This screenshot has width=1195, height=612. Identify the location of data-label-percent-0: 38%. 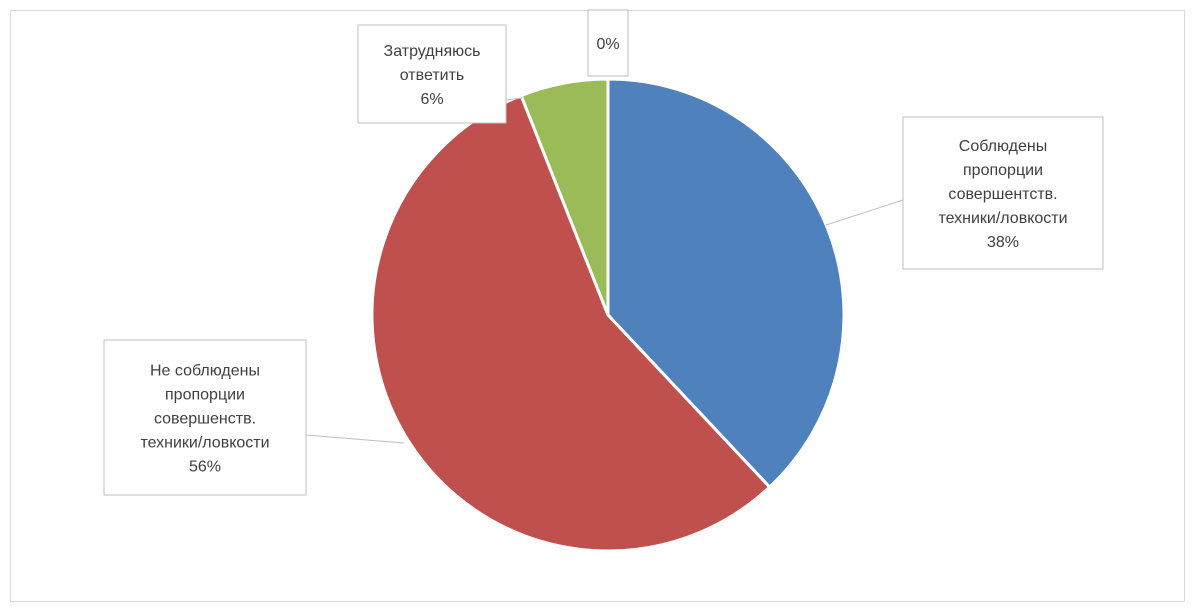
(1003, 242).